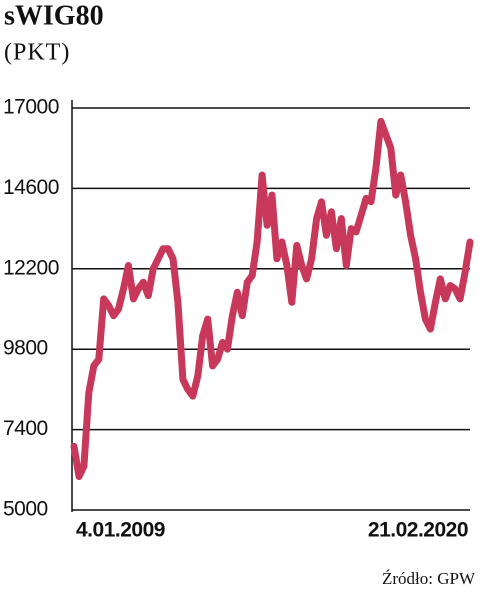 This screenshot has width=483, height=593. I want to click on source: Źródło: GPW, so click(429, 578).